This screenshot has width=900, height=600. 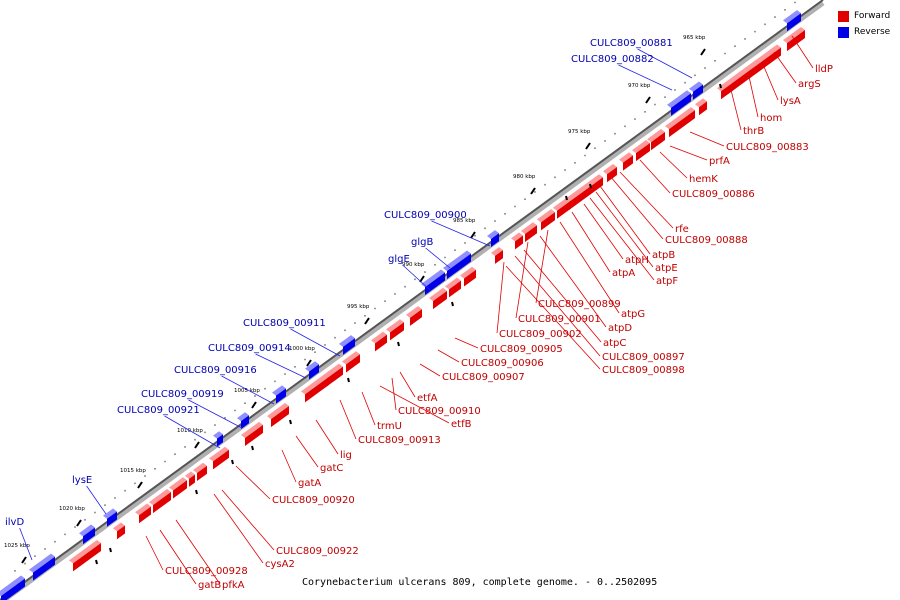 What do you see at coordinates (309, 483) in the screenshot?
I see `forward-gene-label: gatA` at bounding box center [309, 483].